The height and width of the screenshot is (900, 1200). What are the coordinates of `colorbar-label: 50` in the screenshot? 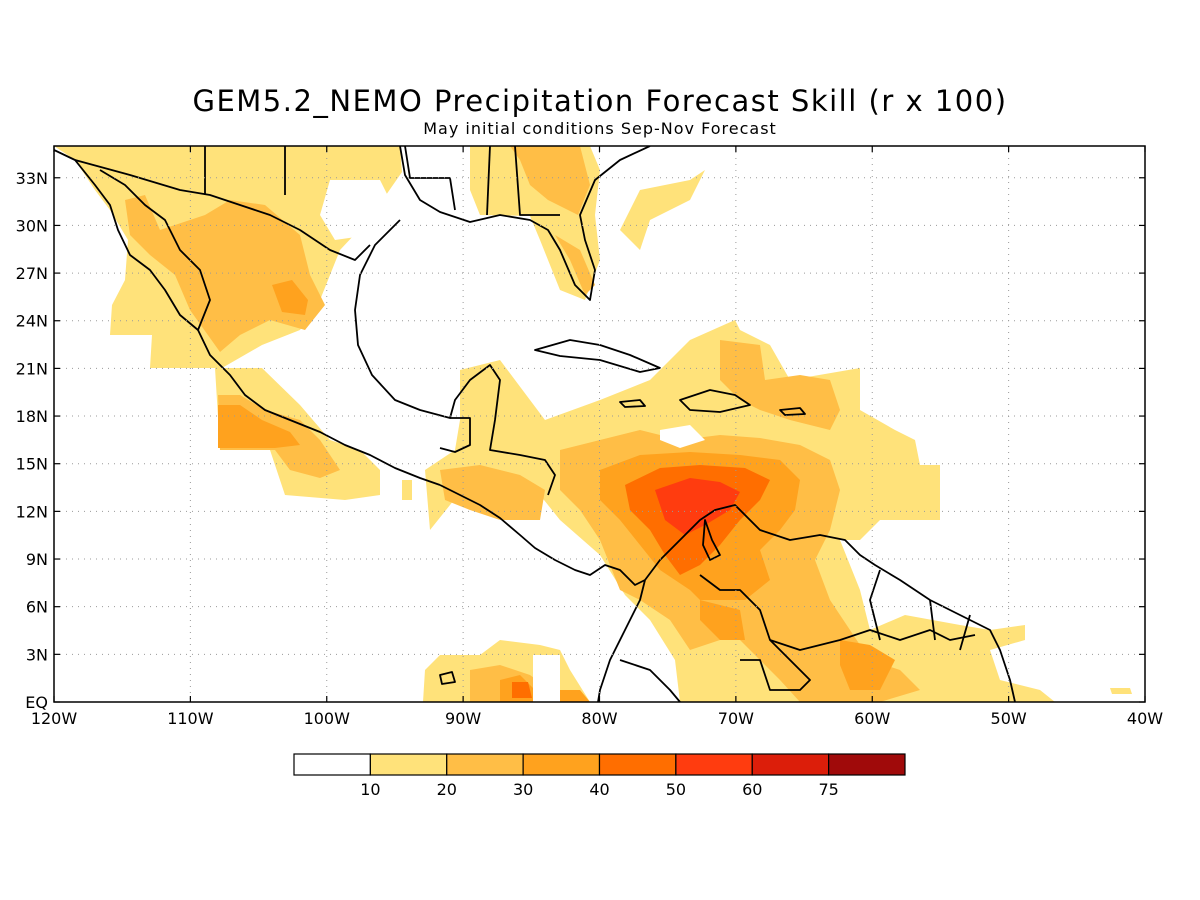 It's located at (676, 789).